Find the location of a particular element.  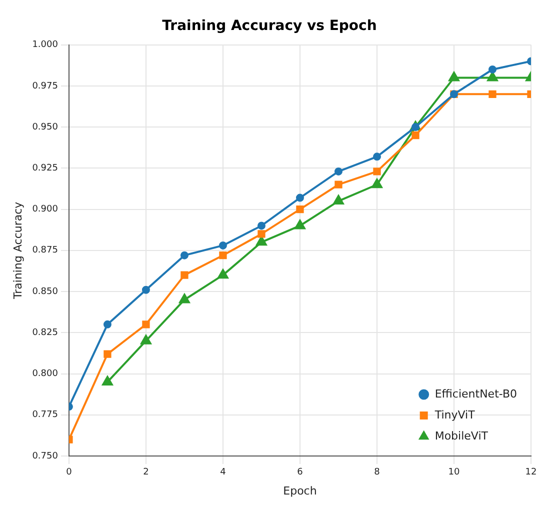

x-tick-label: 0 is located at coordinates (69, 473).